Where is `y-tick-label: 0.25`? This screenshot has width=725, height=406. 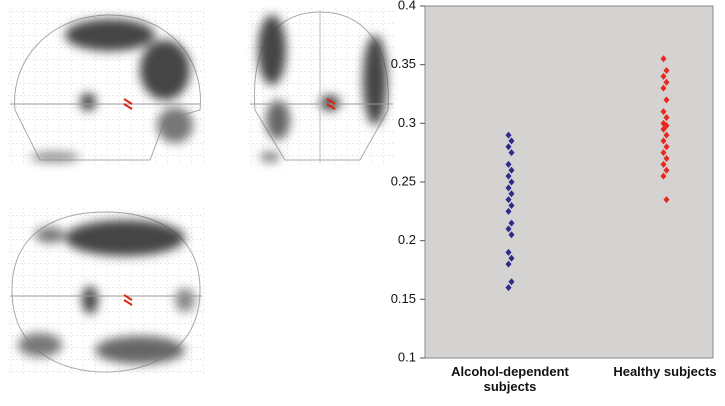 y-tick-label: 0.25 is located at coordinates (403, 180).